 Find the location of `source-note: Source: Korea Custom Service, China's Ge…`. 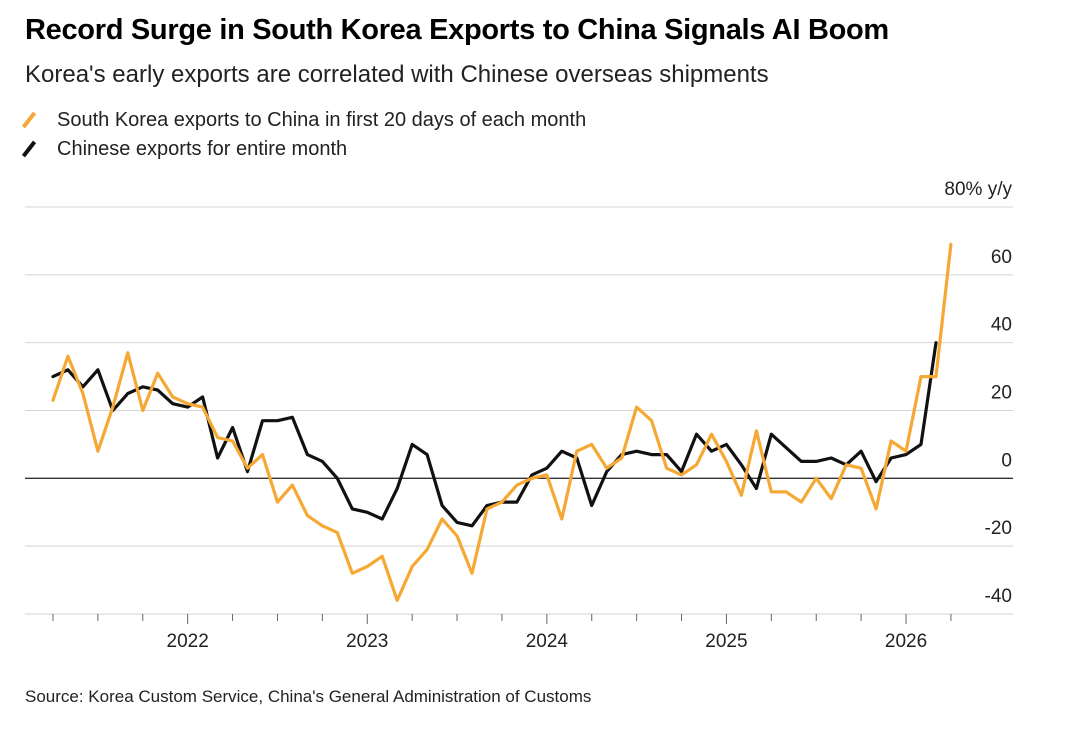

source-note: Source: Korea Custom Service, China's Ge… is located at coordinates (308, 696).